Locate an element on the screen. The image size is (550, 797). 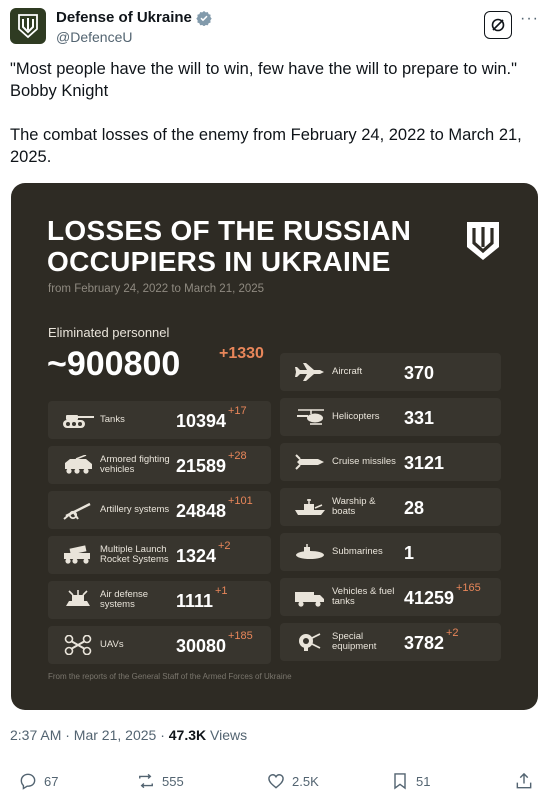
stat-label: Vehicles & fuel tanks is located at coordinates (363, 596).